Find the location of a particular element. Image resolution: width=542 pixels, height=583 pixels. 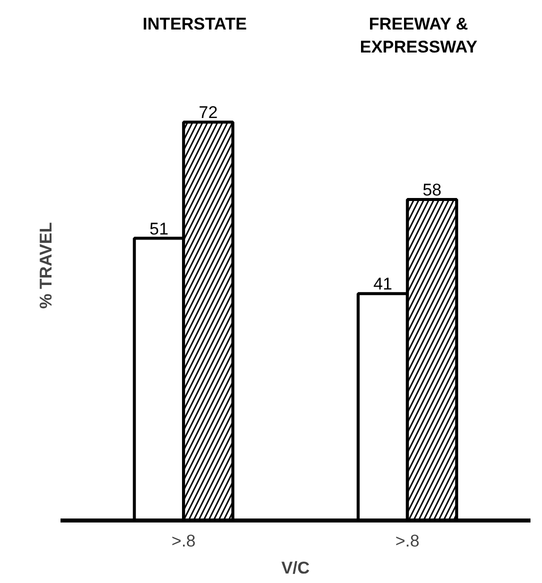

y-axis-title: % TRAVEL is located at coordinates (46, 265).